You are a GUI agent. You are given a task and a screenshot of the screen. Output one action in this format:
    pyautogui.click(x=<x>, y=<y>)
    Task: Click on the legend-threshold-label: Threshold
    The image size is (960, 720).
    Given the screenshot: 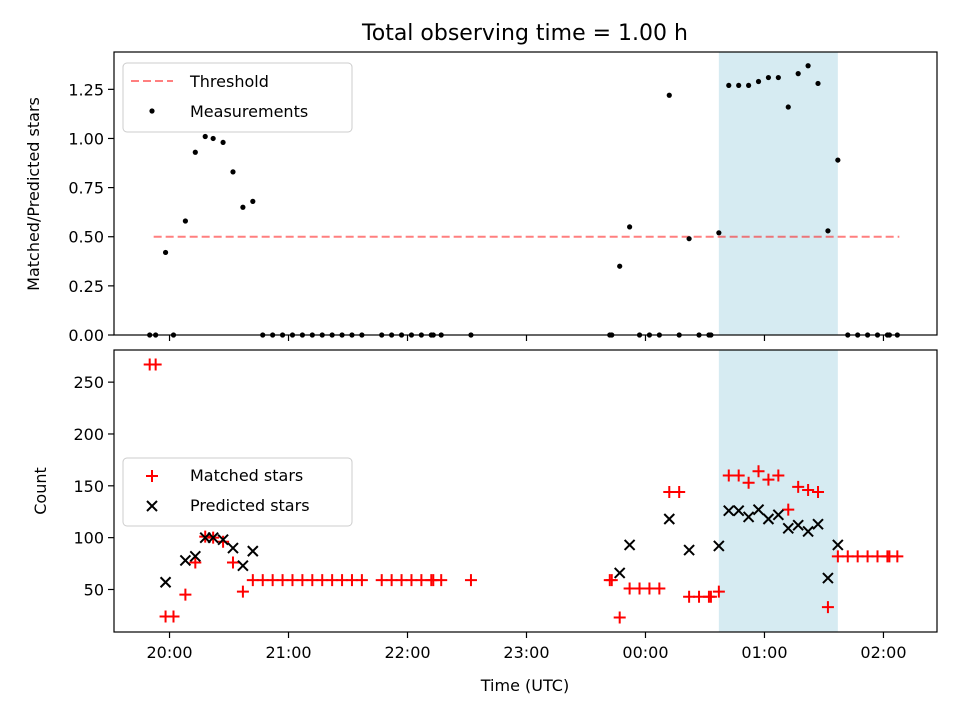 What is the action you would take?
    pyautogui.click(x=229, y=81)
    